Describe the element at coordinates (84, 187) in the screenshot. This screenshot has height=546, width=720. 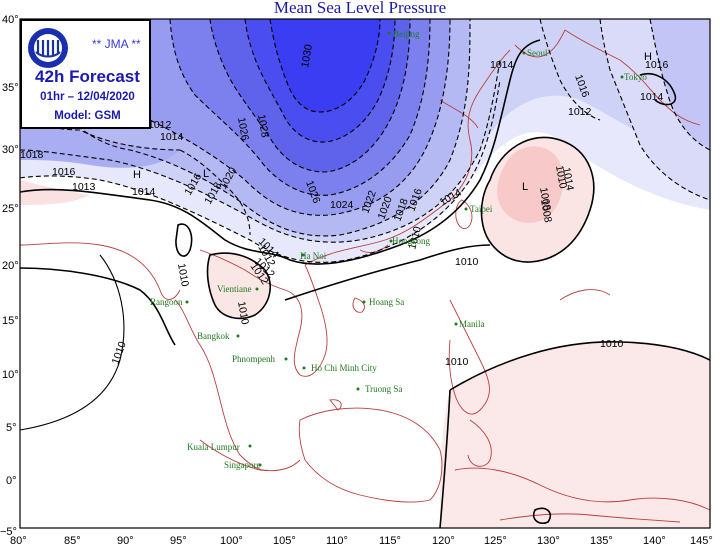
I see `isobar-label: 1013` at that location.